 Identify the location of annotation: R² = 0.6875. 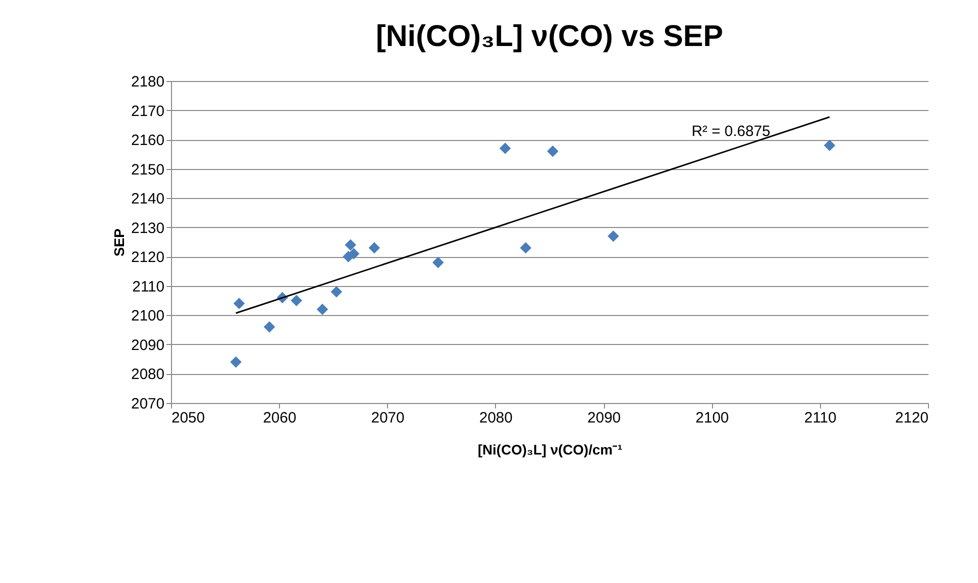
(731, 131).